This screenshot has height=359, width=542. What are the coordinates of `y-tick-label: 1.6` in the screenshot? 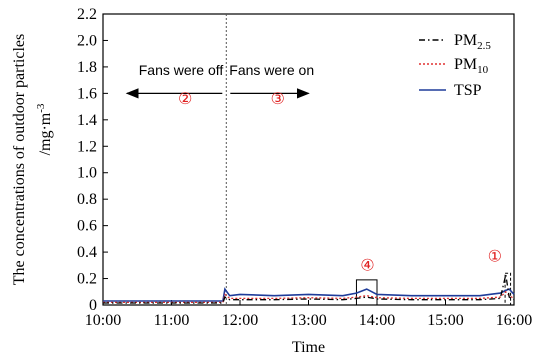 It's located at (87, 93).